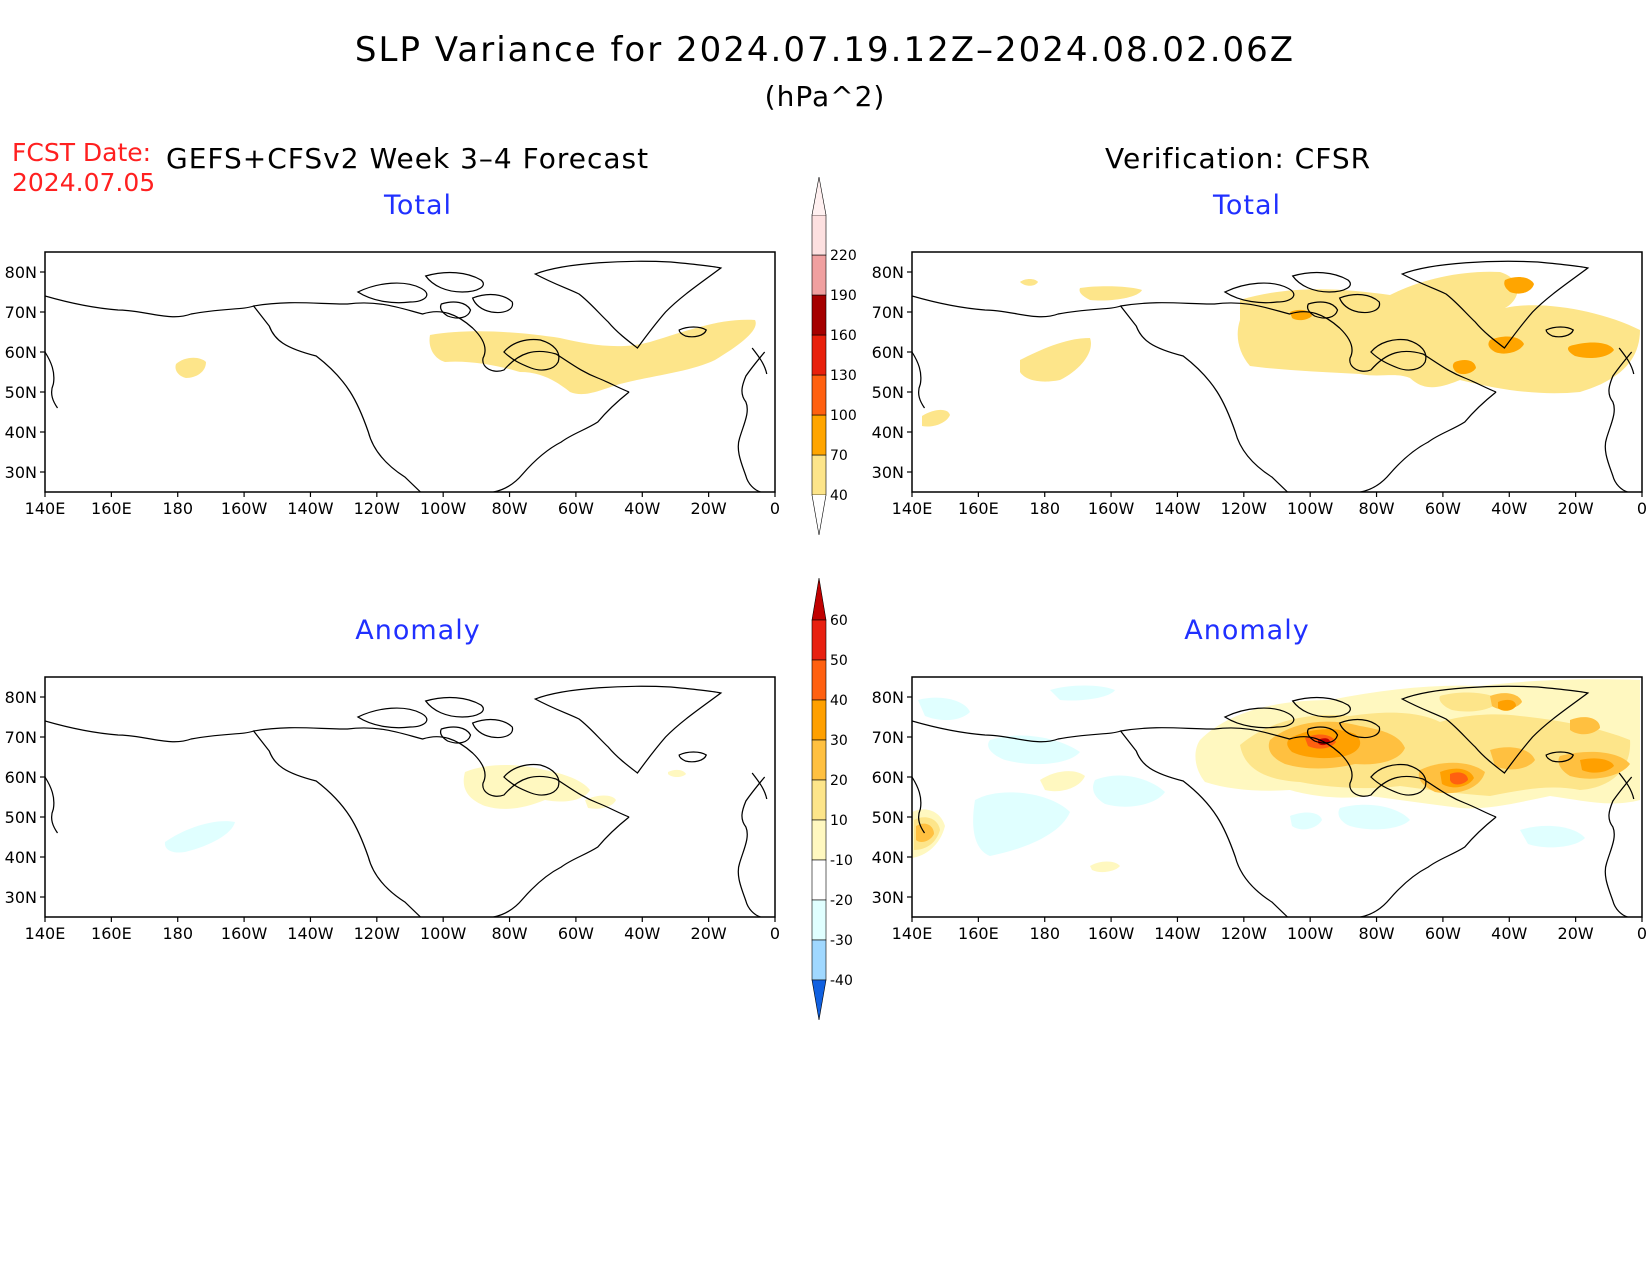  Describe the element at coordinates (819, 1000) in the screenshot. I see `anomaly-colorbar-bottom-cap` at that location.